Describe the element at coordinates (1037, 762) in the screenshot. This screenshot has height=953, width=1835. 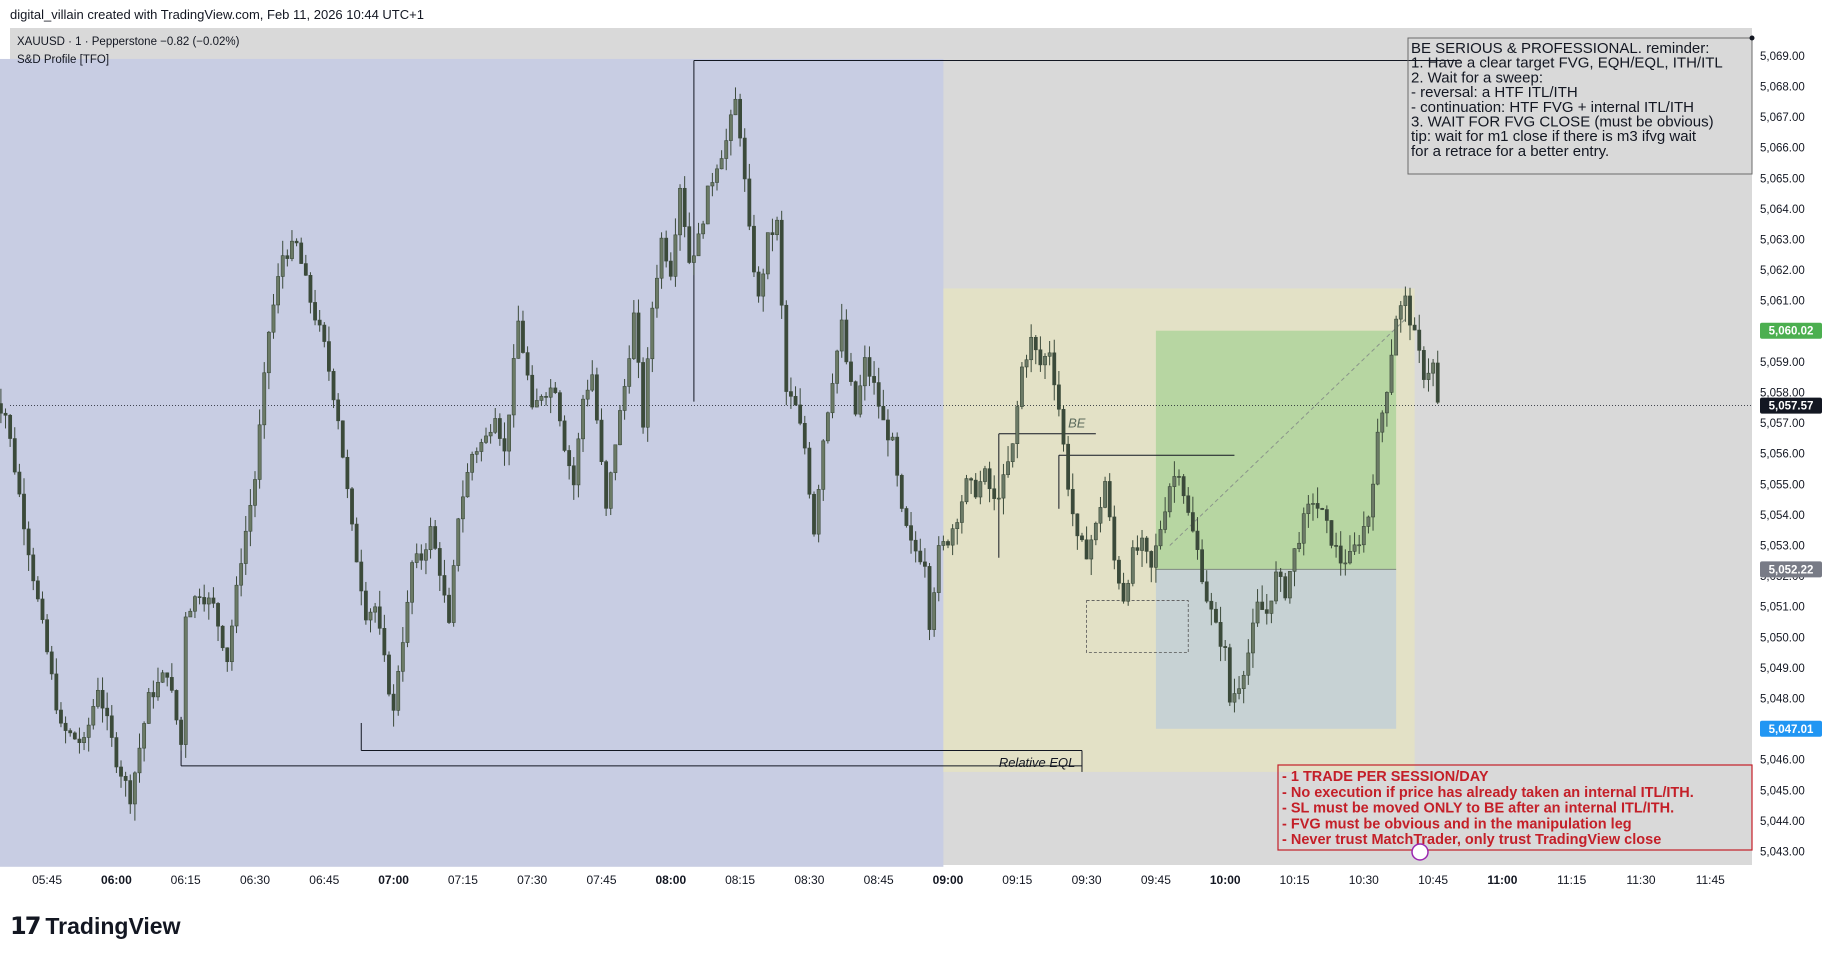
I see `relative-eql-label: Relative EQL` at that location.